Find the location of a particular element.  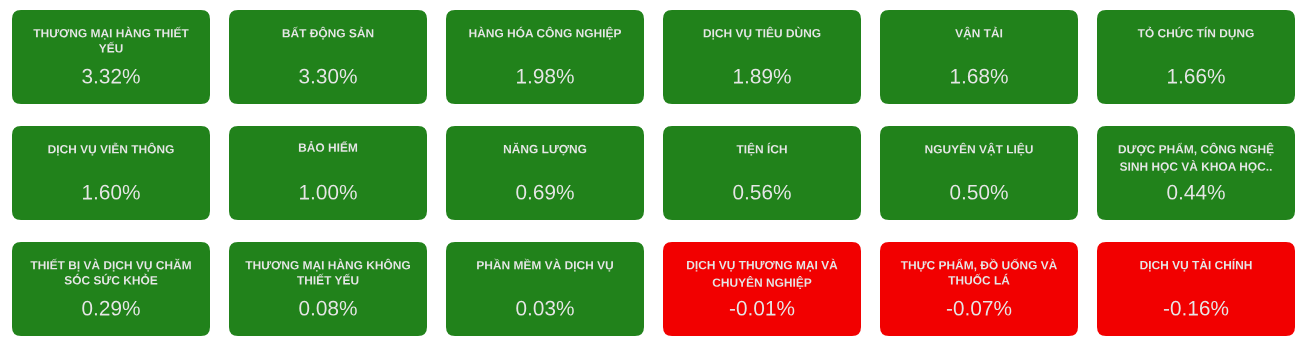

category-label: BẢO HIỂM is located at coordinates (328, 146).